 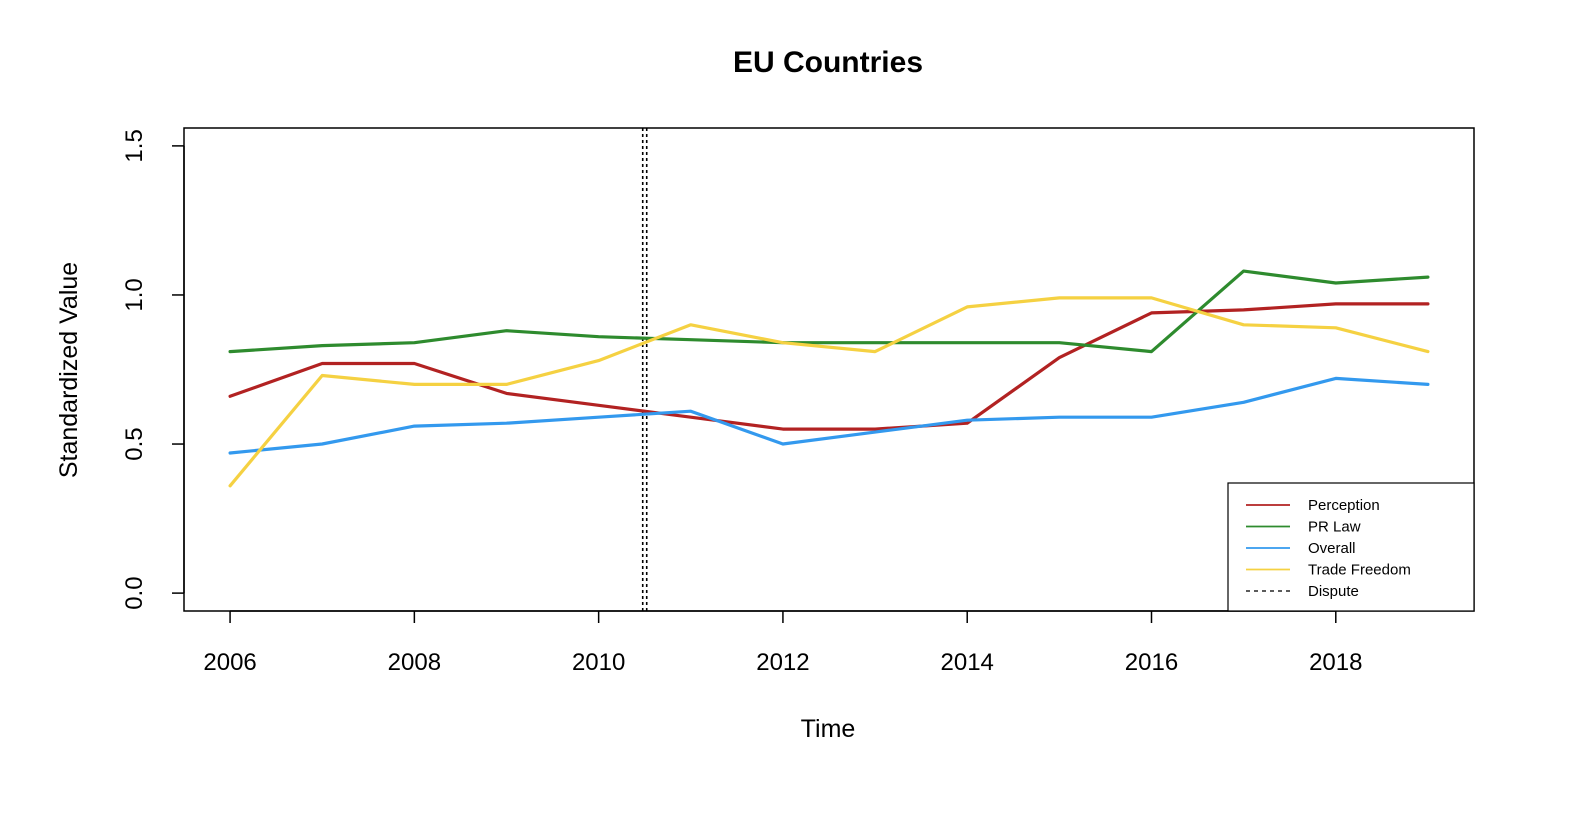 I want to click on x-tick-label: 2006, so click(x=229, y=662).